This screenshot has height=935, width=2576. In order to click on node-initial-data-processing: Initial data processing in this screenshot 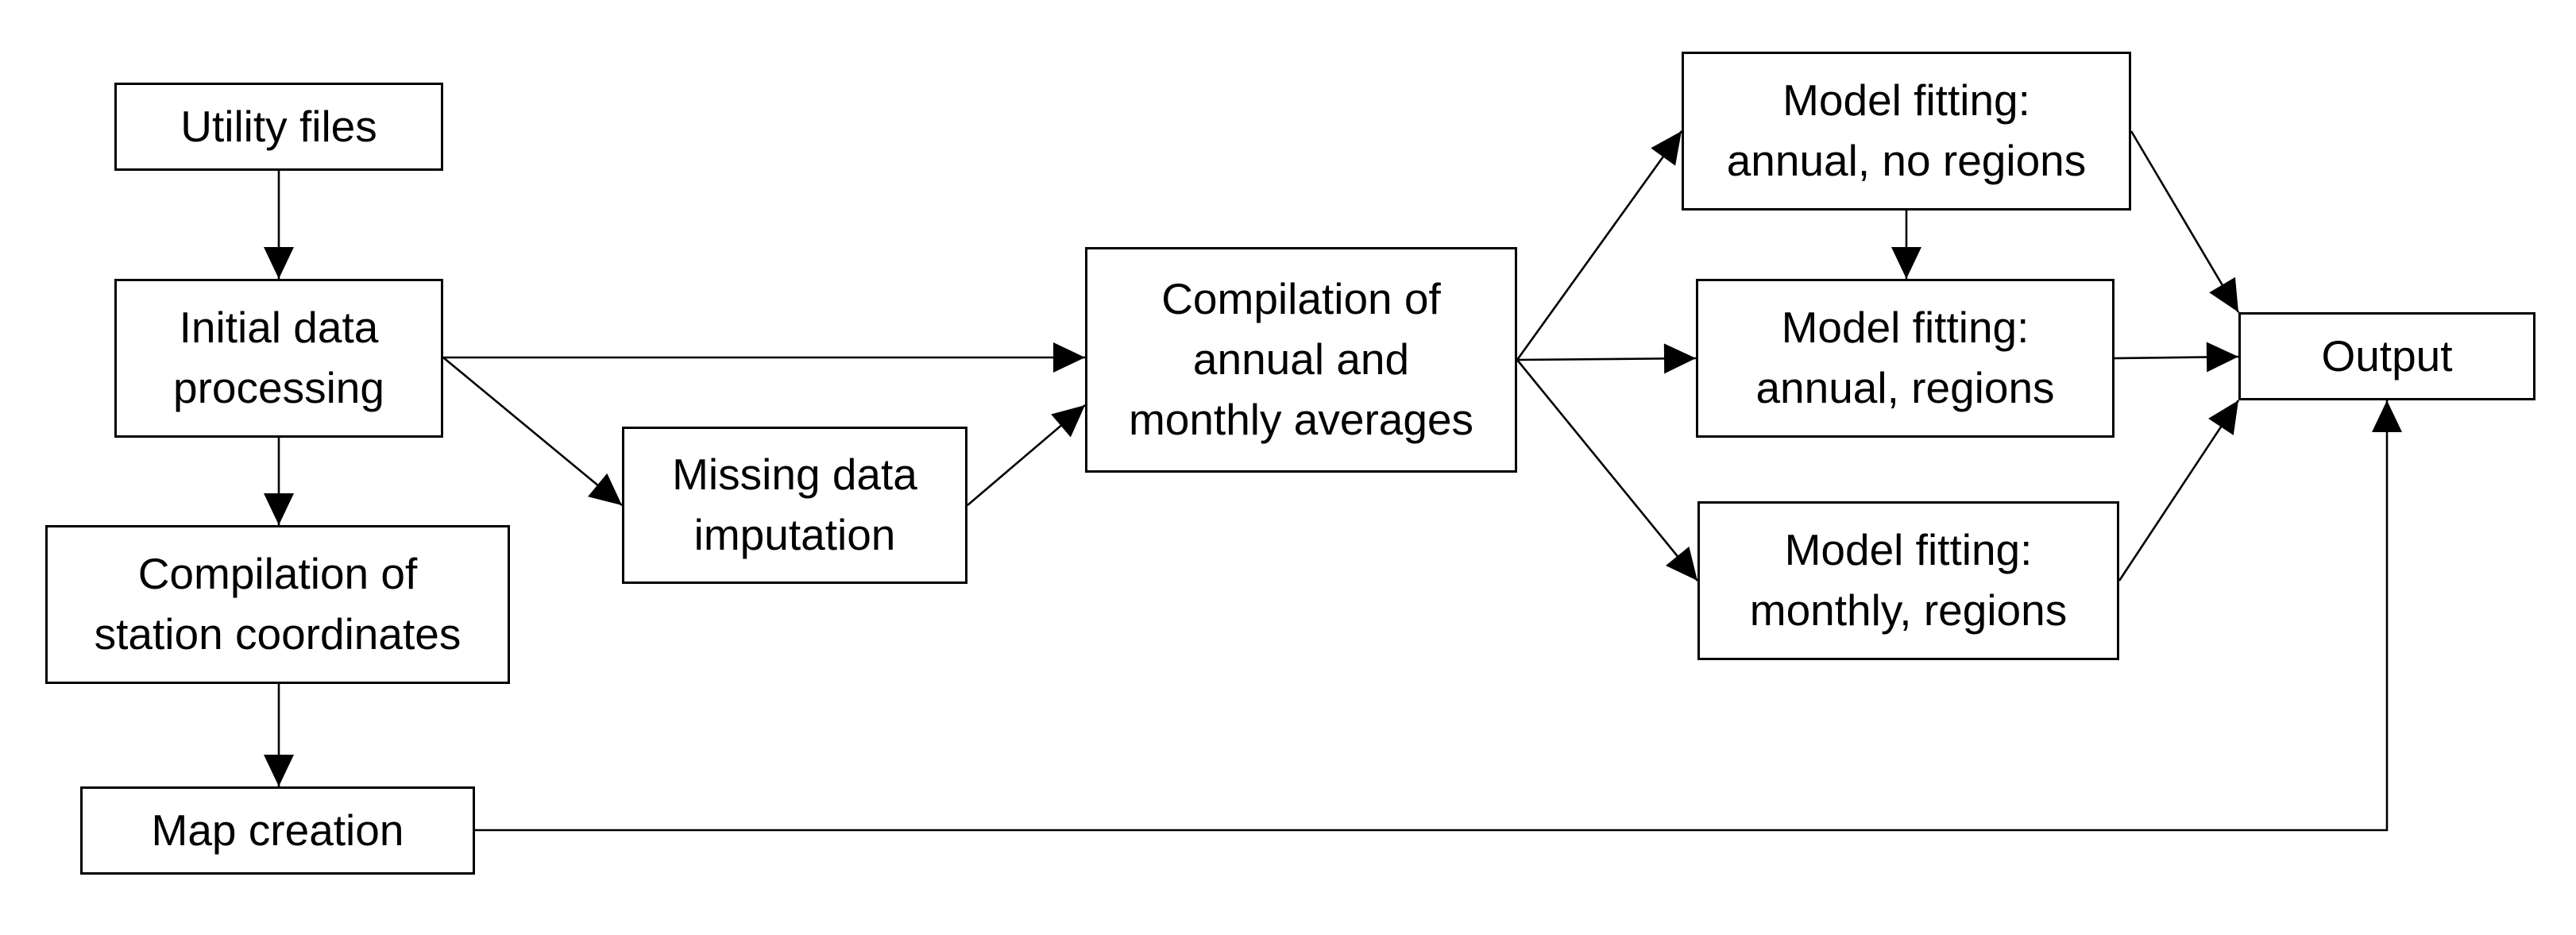, I will do `click(278, 358)`.